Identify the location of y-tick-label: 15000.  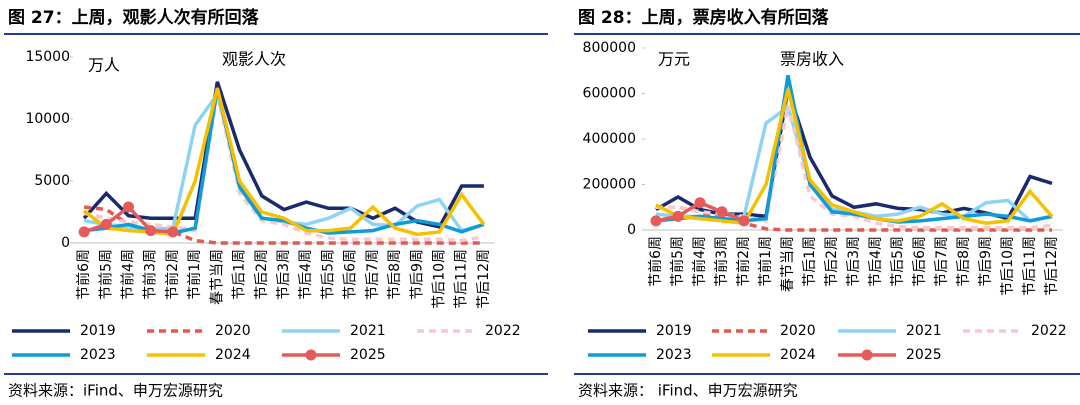
(47, 57).